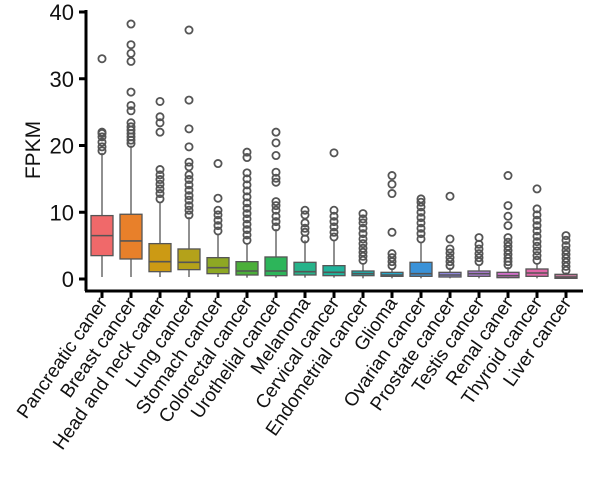  What do you see at coordinates (62, 146) in the screenshot?
I see `y-tick-label: 20` at bounding box center [62, 146].